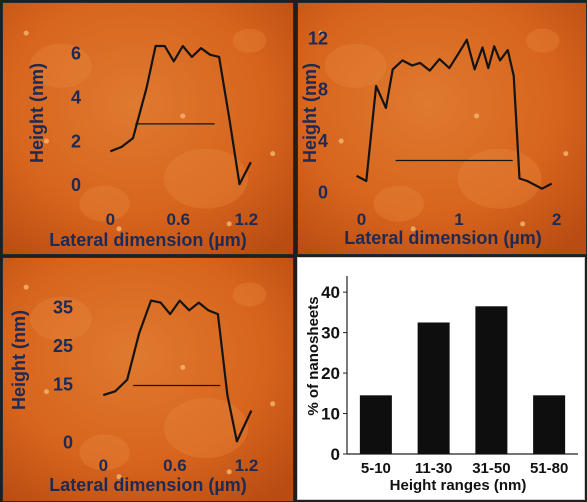 Image resolution: width=587 pixels, height=502 pixels. What do you see at coordinates (330, 414) in the screenshot?
I see `y-tick-label: 10` at bounding box center [330, 414].